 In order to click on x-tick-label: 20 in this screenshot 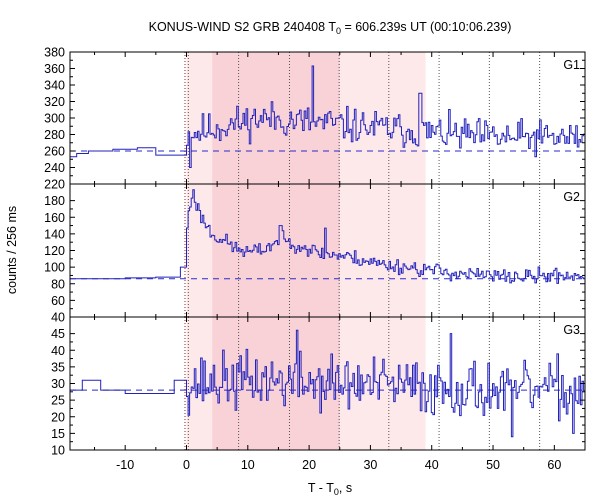, I will do `click(309, 465)`.